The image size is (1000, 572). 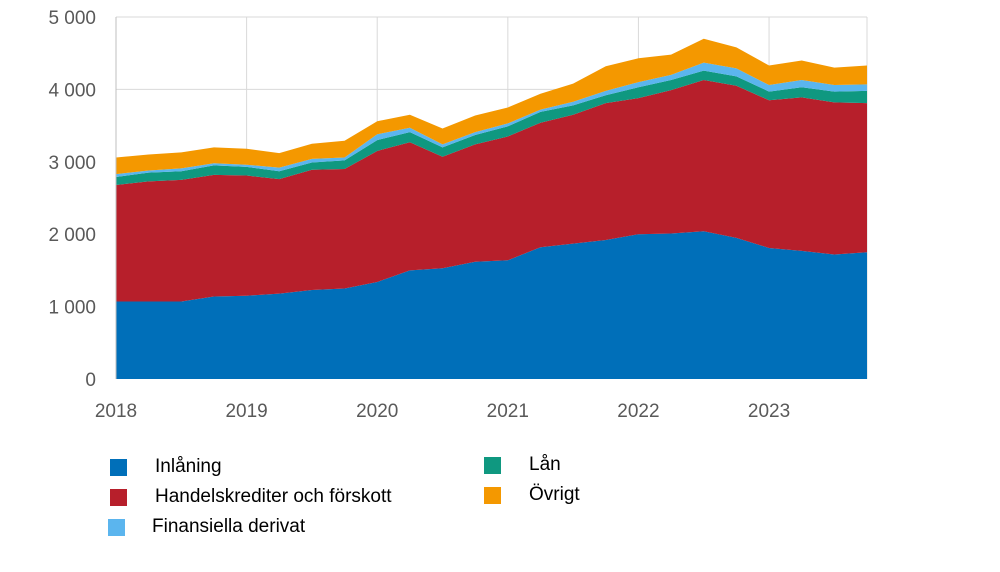 I want to click on x-tick-label: 2019, so click(x=246, y=411).